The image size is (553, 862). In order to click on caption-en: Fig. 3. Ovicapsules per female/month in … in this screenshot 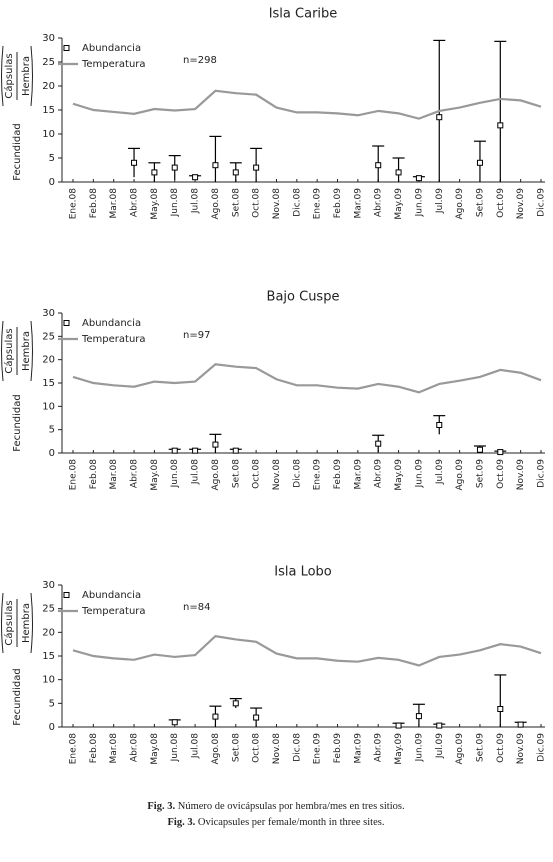, I will do `click(276, 822)`.